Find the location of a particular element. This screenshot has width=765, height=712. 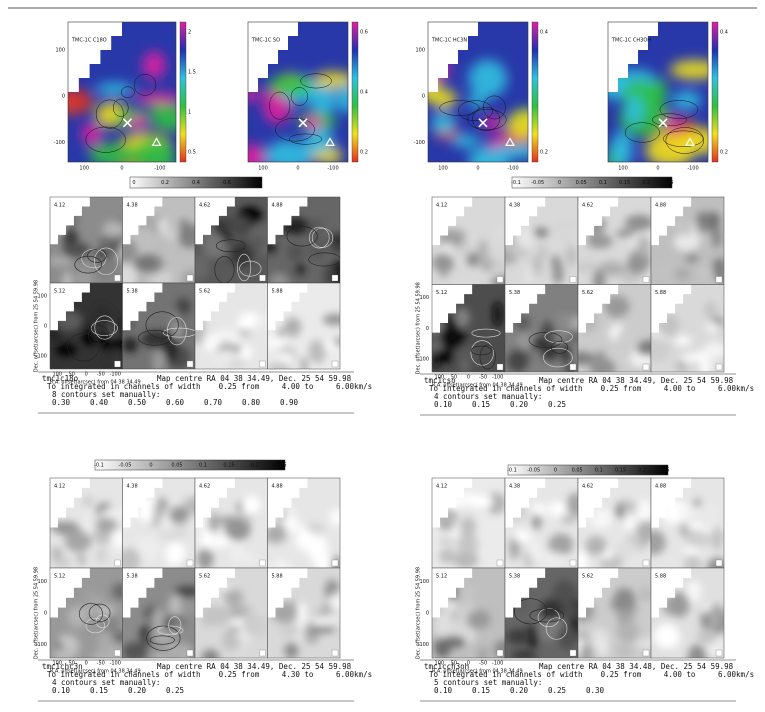

x-tick-label: -100 is located at coordinates (512, 169).